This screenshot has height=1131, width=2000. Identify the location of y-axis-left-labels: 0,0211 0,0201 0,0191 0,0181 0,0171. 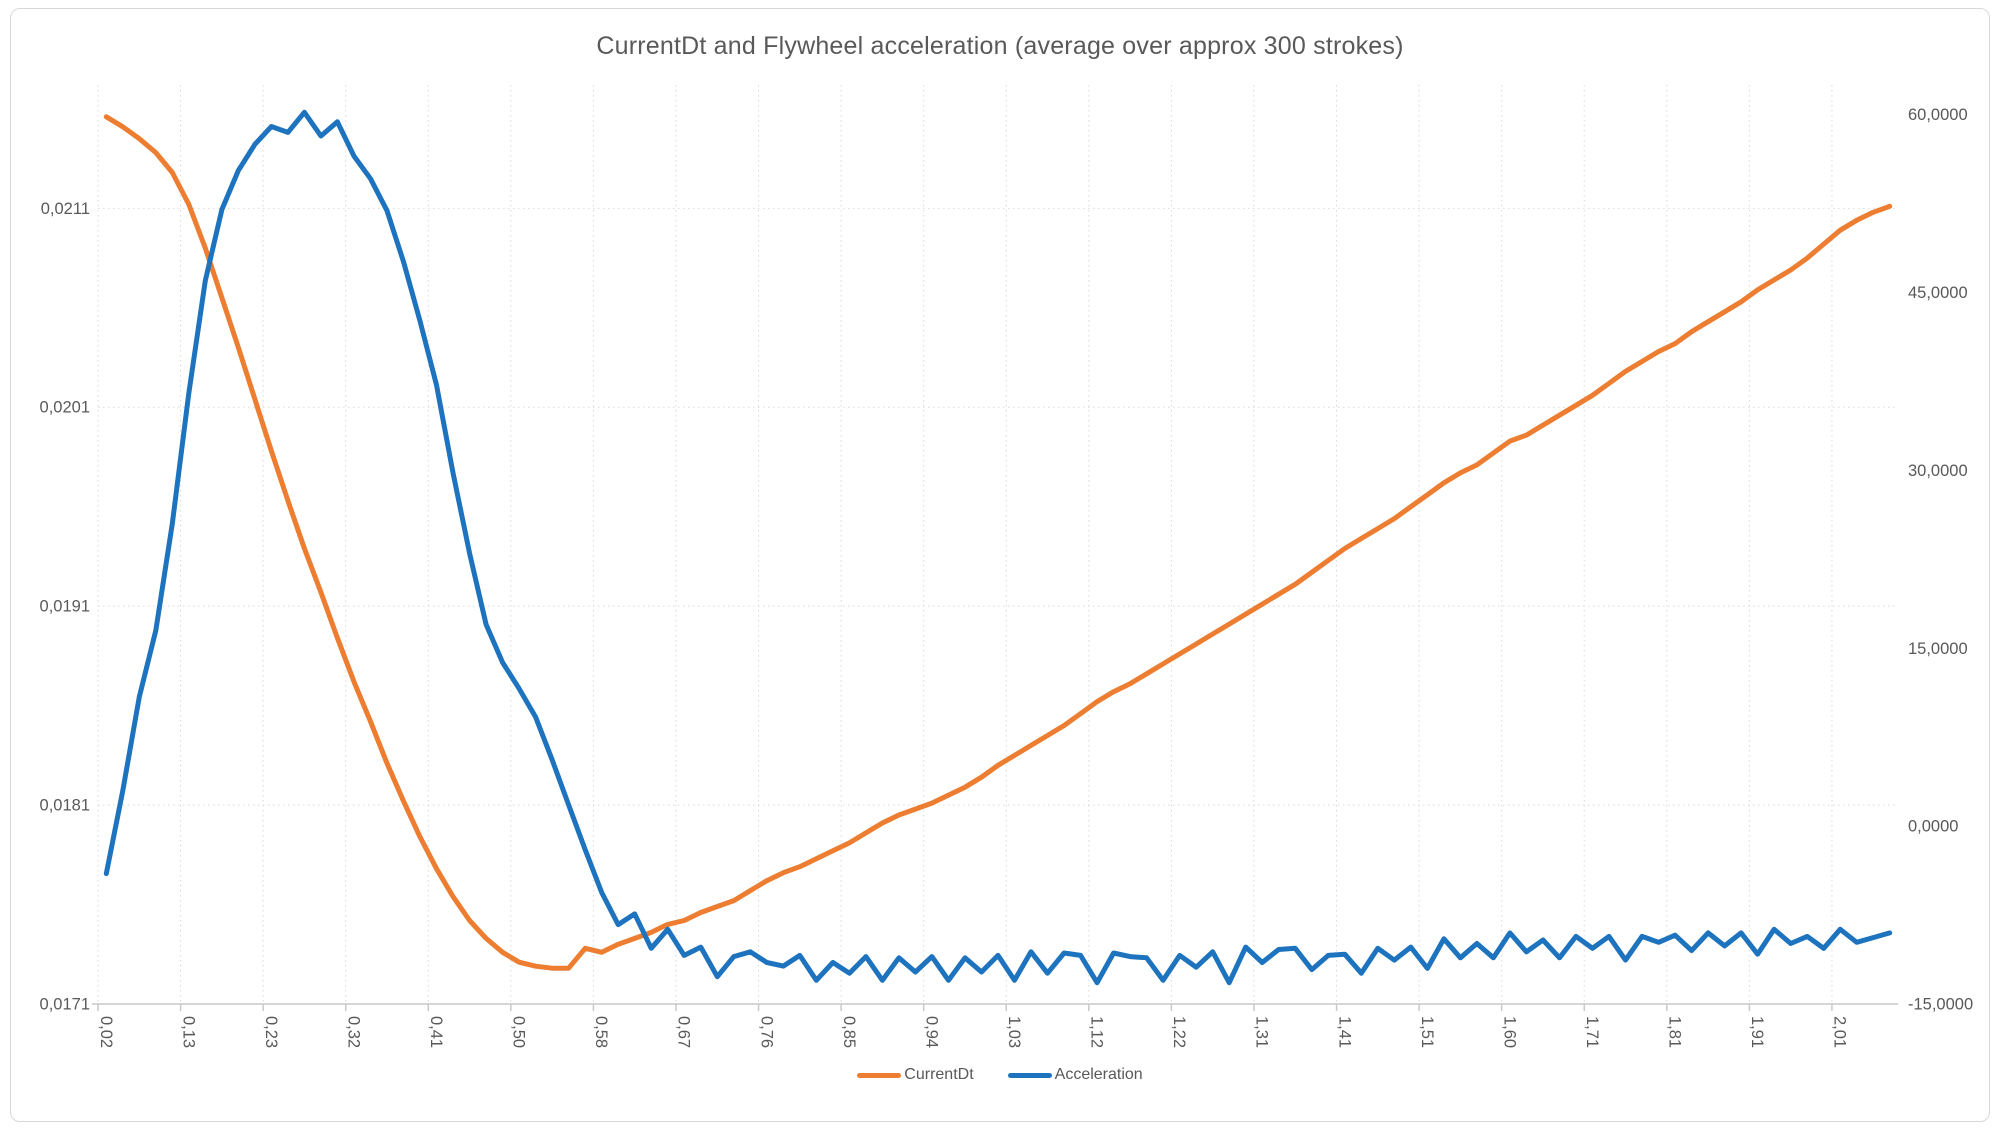
(65, 607).